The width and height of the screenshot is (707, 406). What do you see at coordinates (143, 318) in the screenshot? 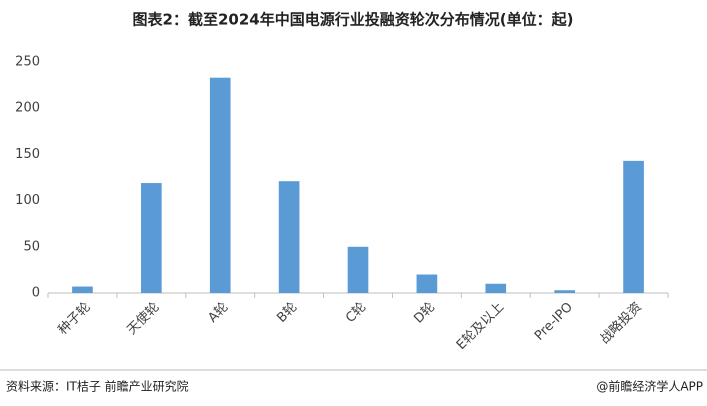
I see `x-tick-label: 天使轮` at bounding box center [143, 318].